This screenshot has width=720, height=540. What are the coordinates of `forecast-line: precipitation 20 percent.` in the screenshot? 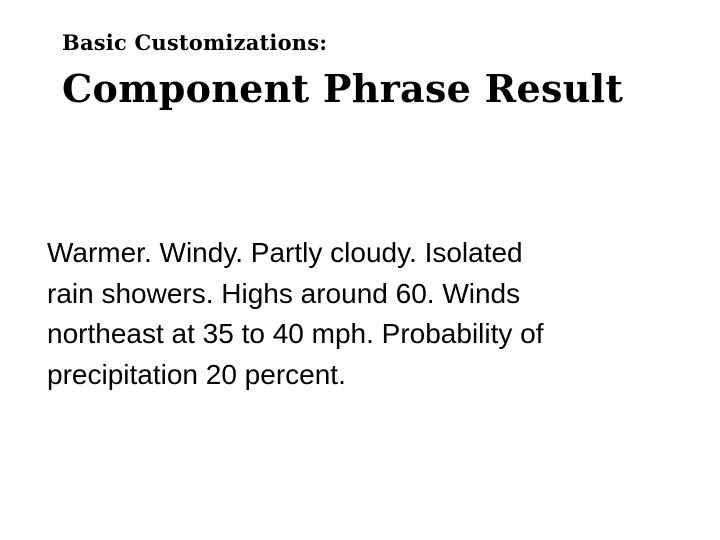 It's located at (196, 374).